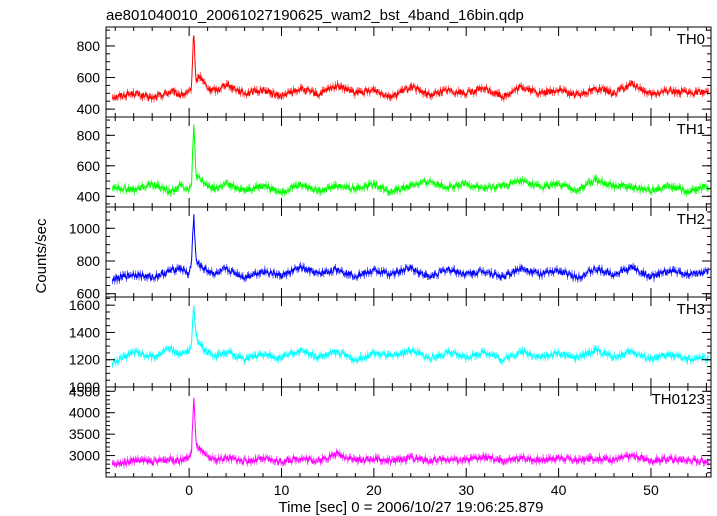 Image resolution: width=717 pixels, height=516 pixels. What do you see at coordinates (559, 490) in the screenshot?
I see `x-tick-label: 40` at bounding box center [559, 490].